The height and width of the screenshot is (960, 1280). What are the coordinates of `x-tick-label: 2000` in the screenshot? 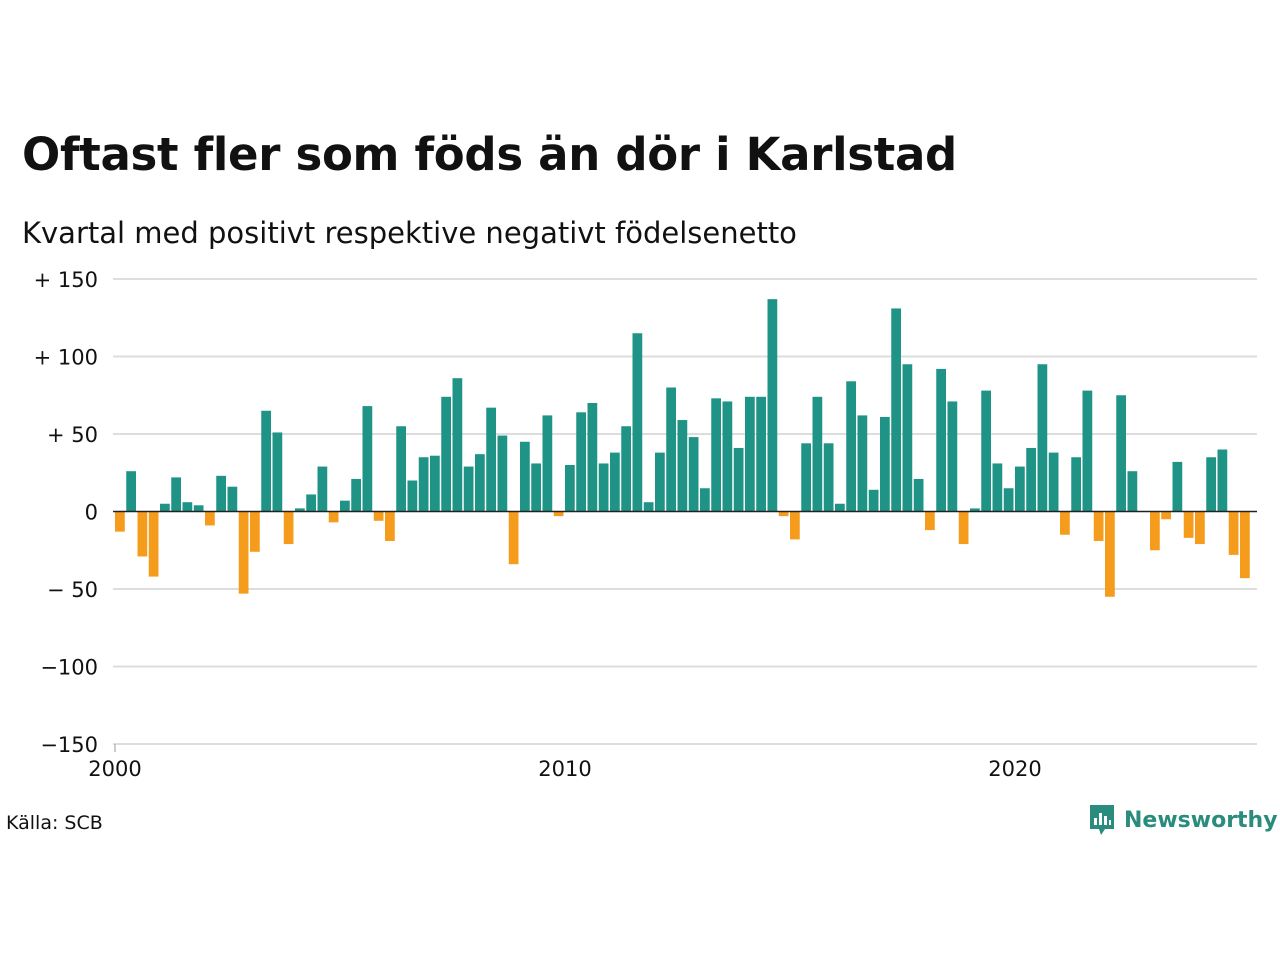 It's located at (114, 769).